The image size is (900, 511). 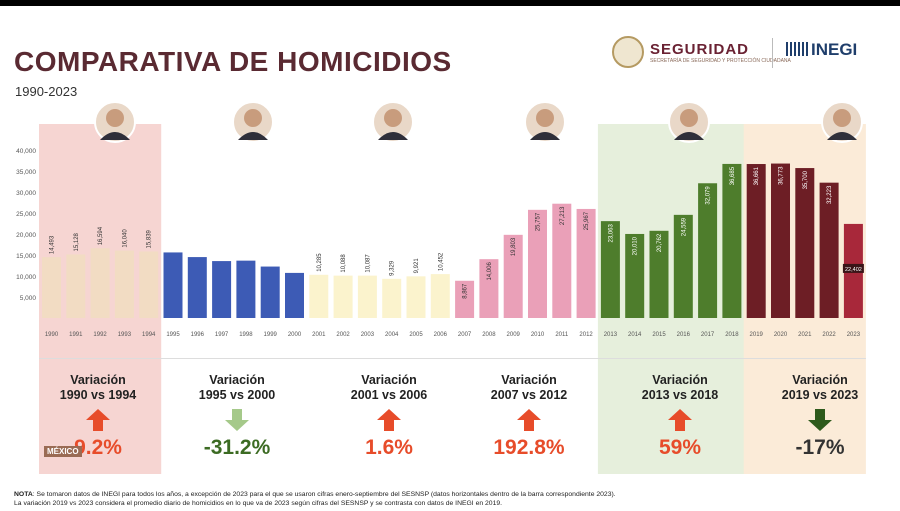 I want to click on bar-2023-label-bg, so click(x=853, y=268).